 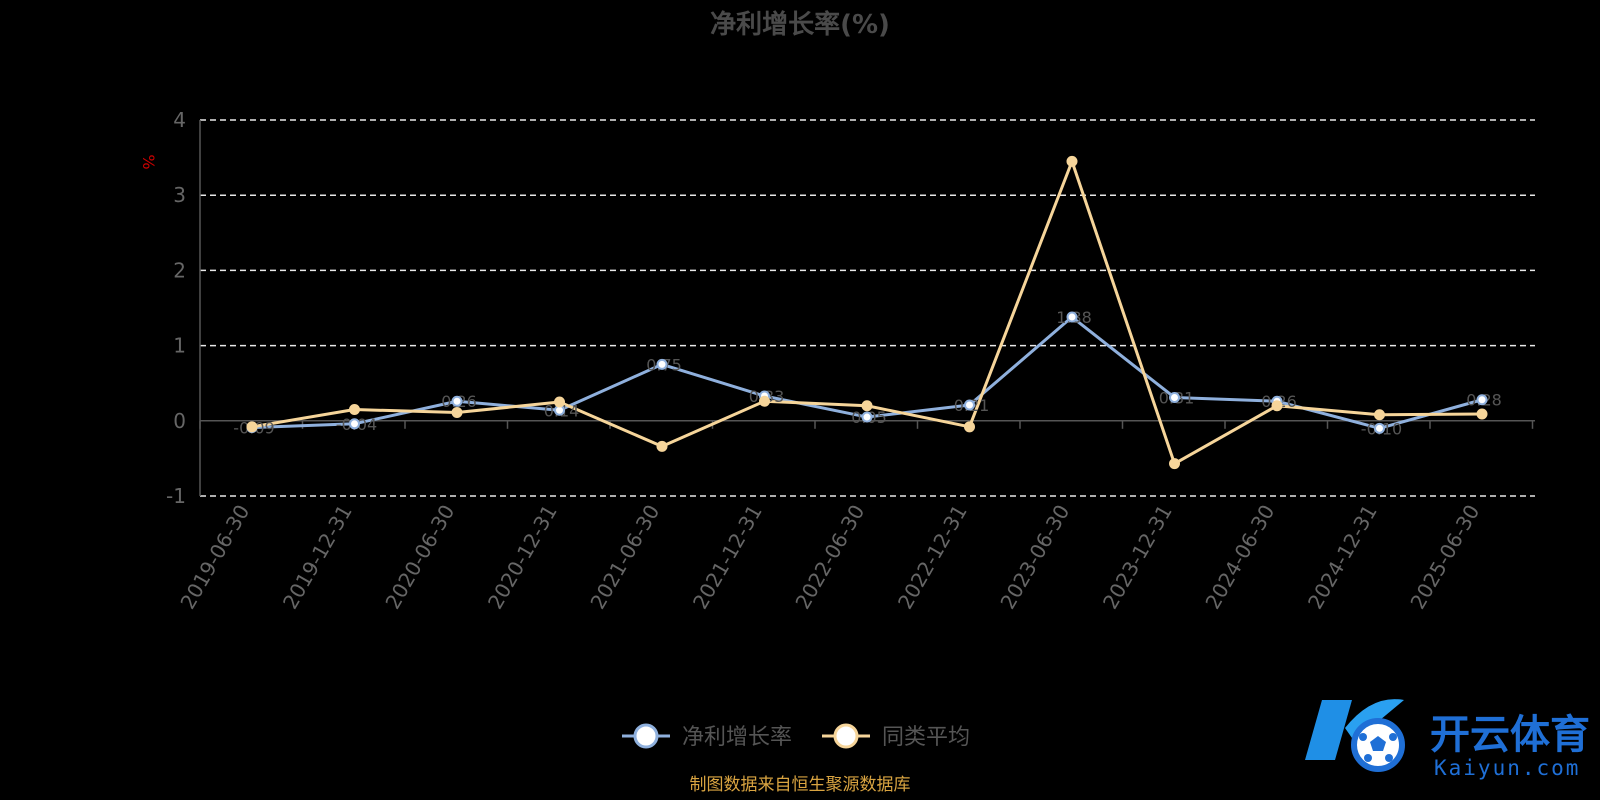 What do you see at coordinates (148, 161) in the screenshot?
I see `y-axis-unit: %` at bounding box center [148, 161].